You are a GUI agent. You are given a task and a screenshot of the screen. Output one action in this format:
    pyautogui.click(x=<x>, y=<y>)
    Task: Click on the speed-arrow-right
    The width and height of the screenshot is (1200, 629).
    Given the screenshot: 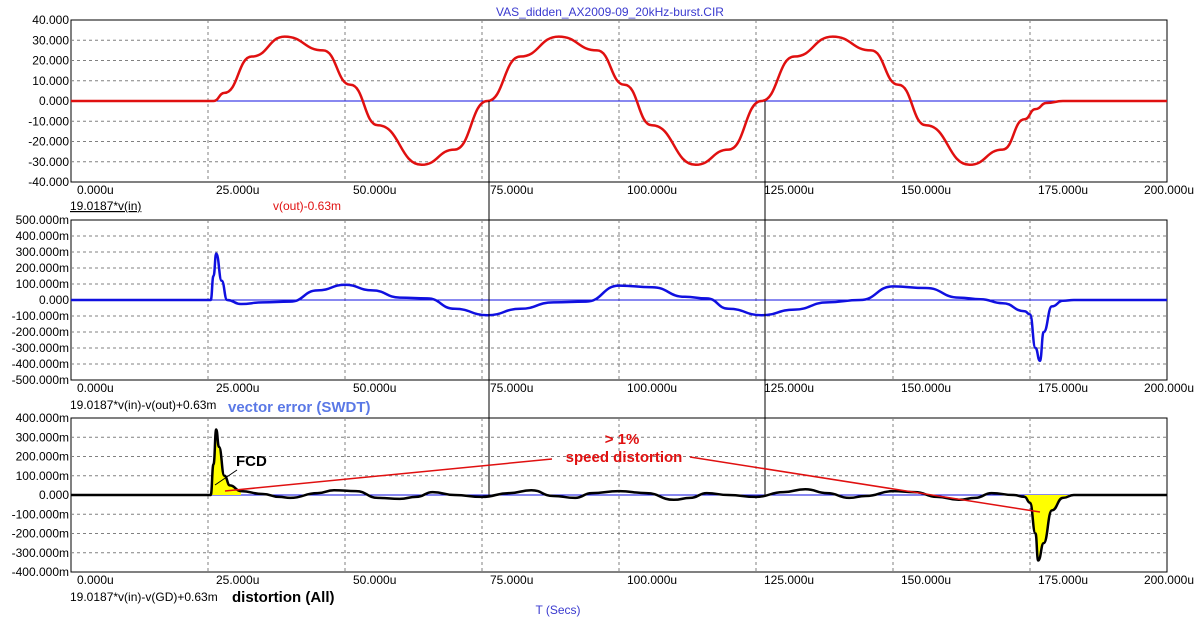 What is the action you would take?
    pyautogui.click(x=865, y=484)
    